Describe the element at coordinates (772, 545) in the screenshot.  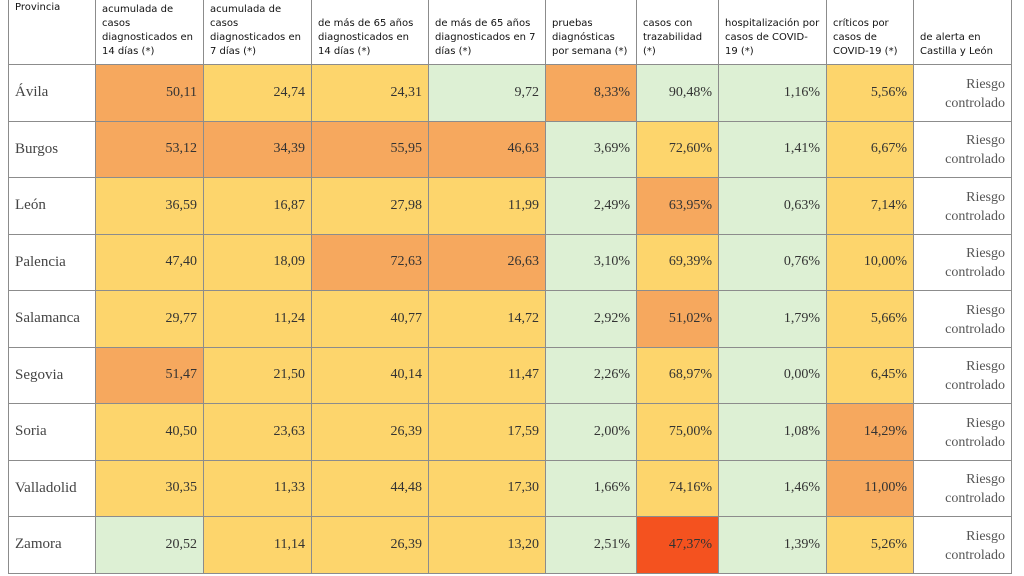
I see `value-cell: 1,39%` at that location.